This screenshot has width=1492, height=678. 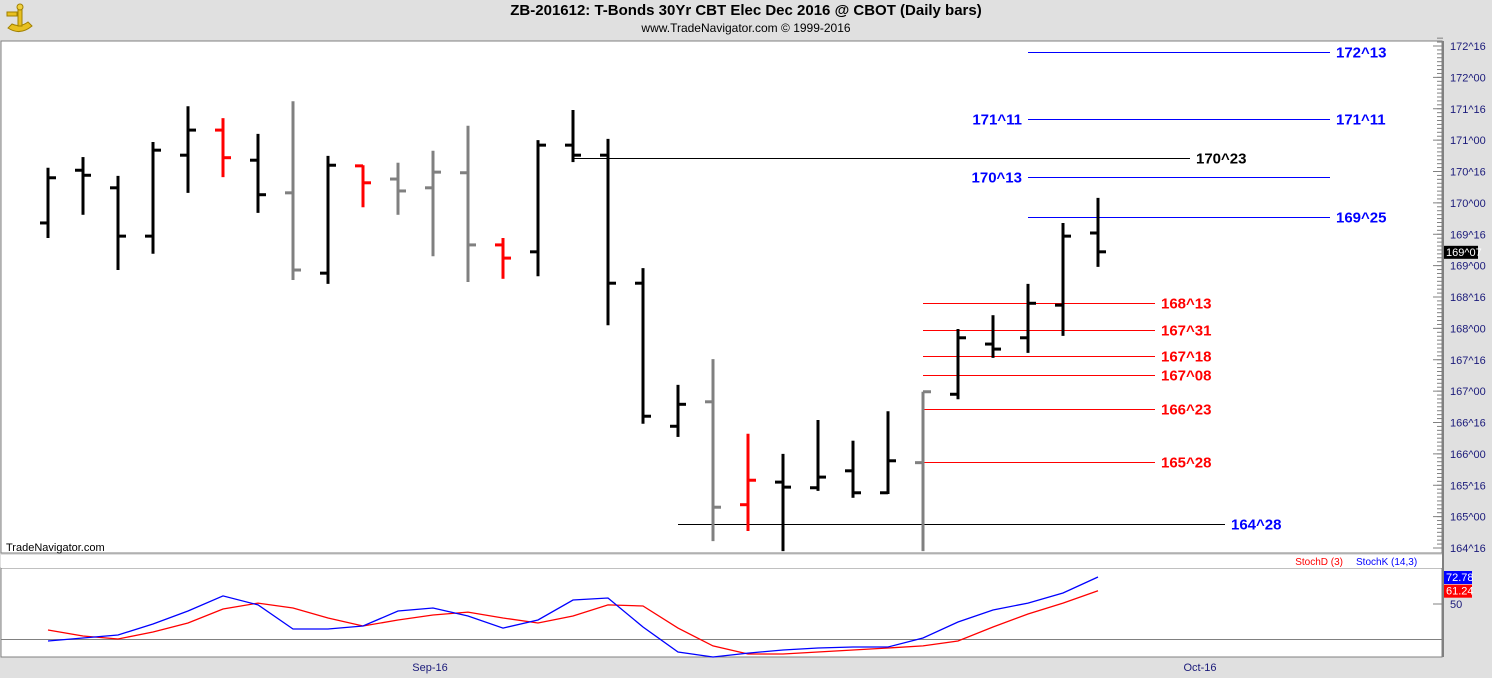 What do you see at coordinates (997, 178) in the screenshot?
I see `level-label-left: 170^13` at bounding box center [997, 178].